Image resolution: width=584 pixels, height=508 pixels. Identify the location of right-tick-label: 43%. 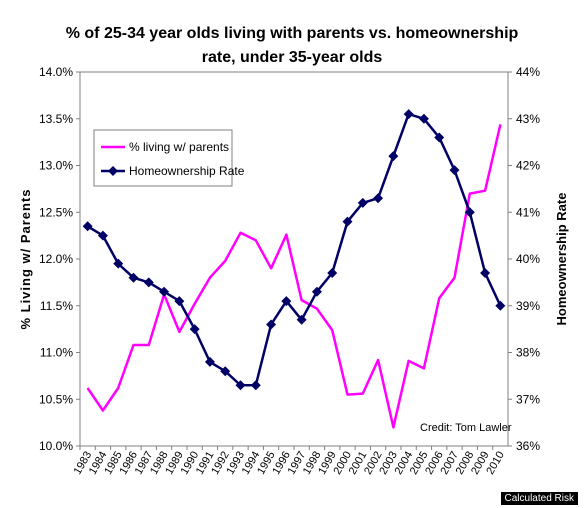
(528, 119).